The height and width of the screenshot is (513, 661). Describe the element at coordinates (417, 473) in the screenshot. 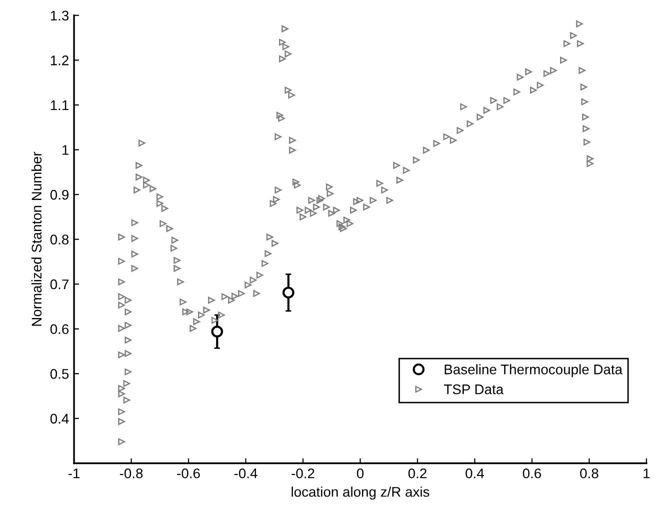

I see `x-tick-label: 0.2` at that location.